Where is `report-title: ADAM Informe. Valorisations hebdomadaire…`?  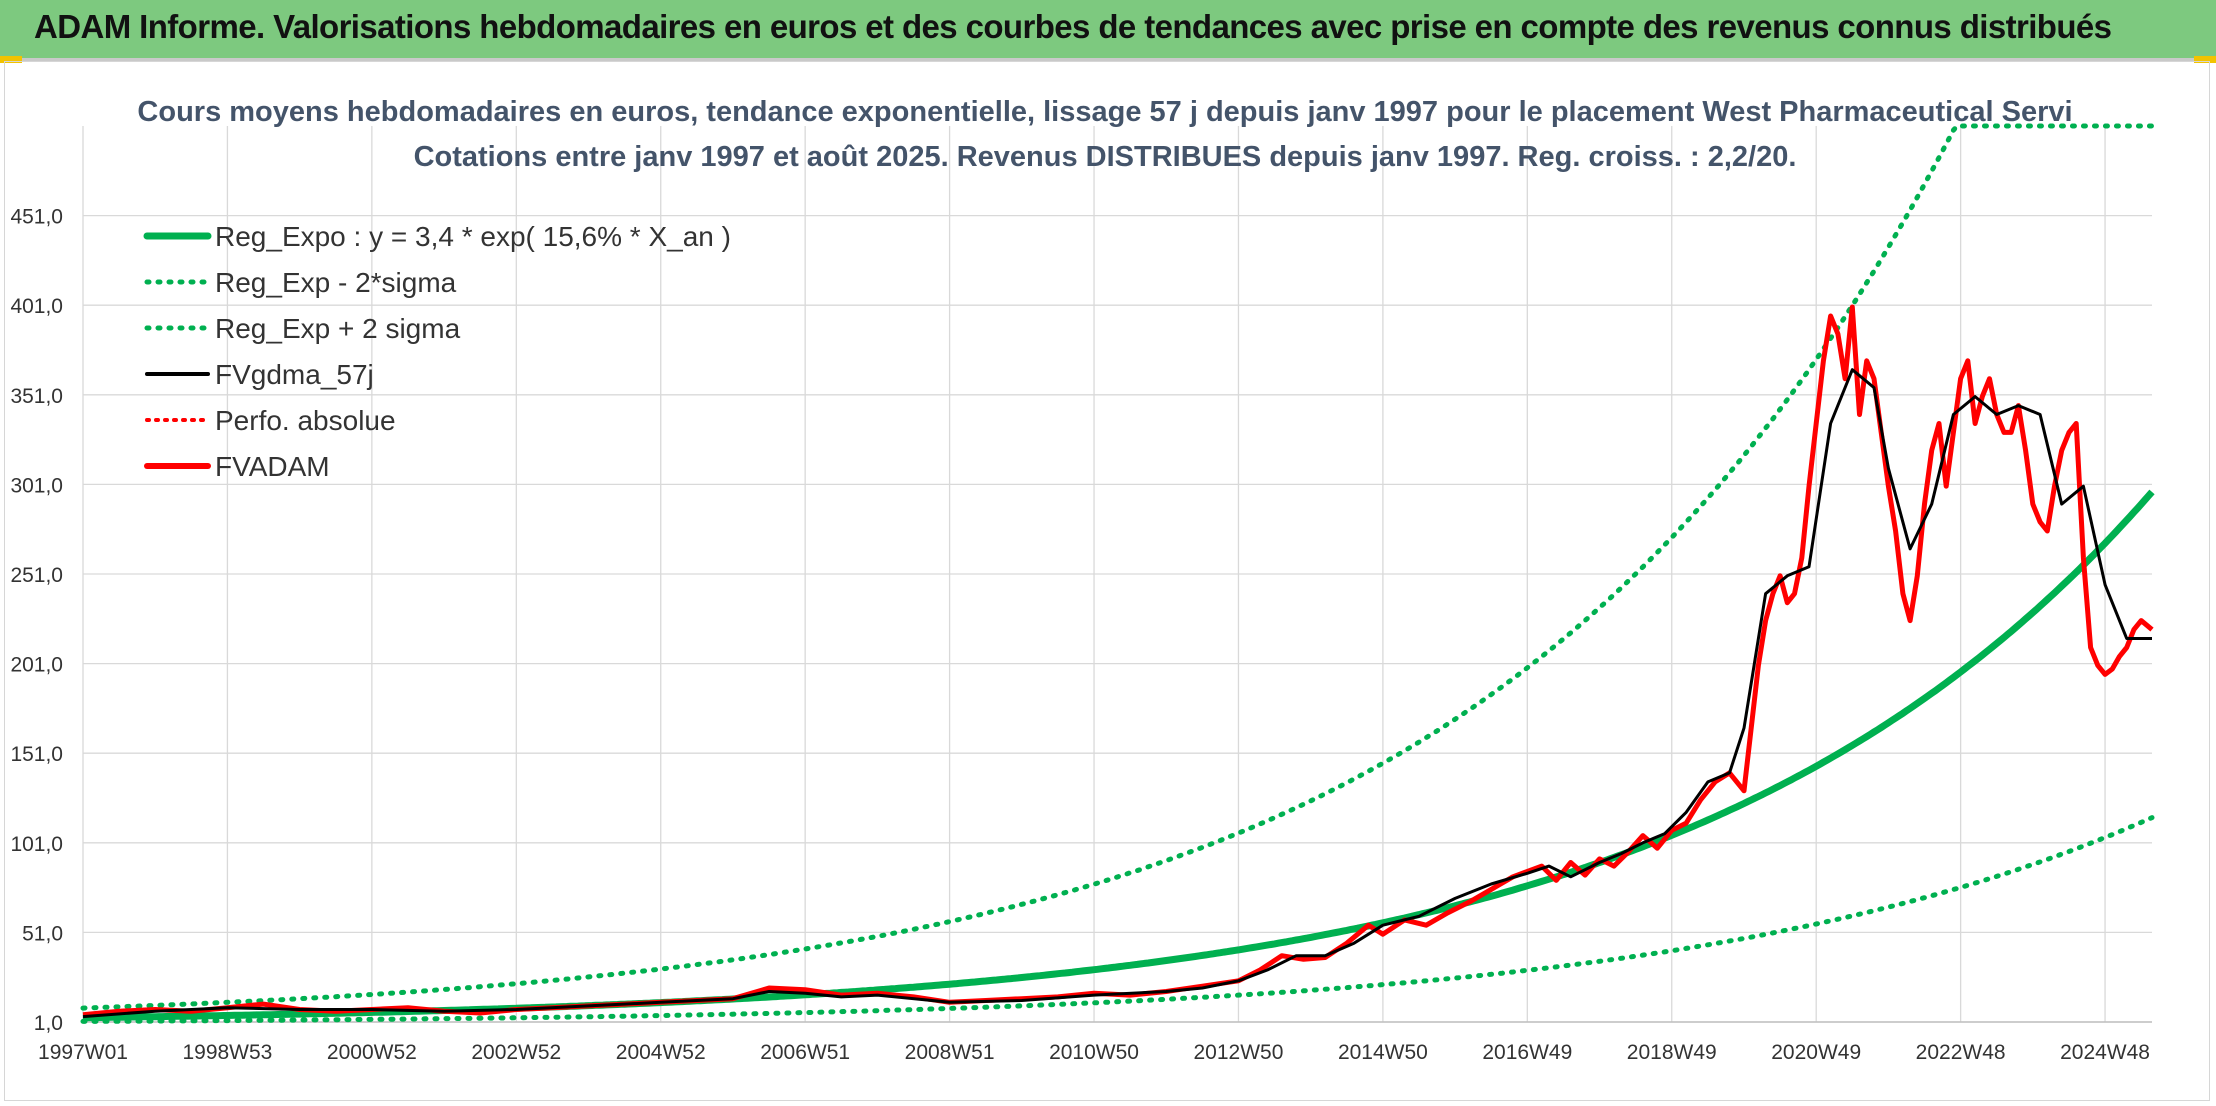 report-title: ADAM Informe. Valorisations hebdomadaire… is located at coordinates (1073, 26).